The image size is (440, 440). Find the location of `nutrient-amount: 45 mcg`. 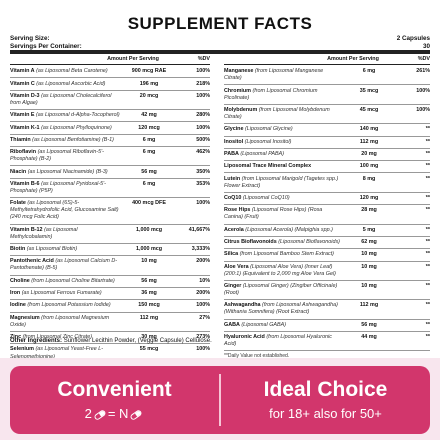

nutrient-amount: 45 mcg is located at coordinates (369, 109).